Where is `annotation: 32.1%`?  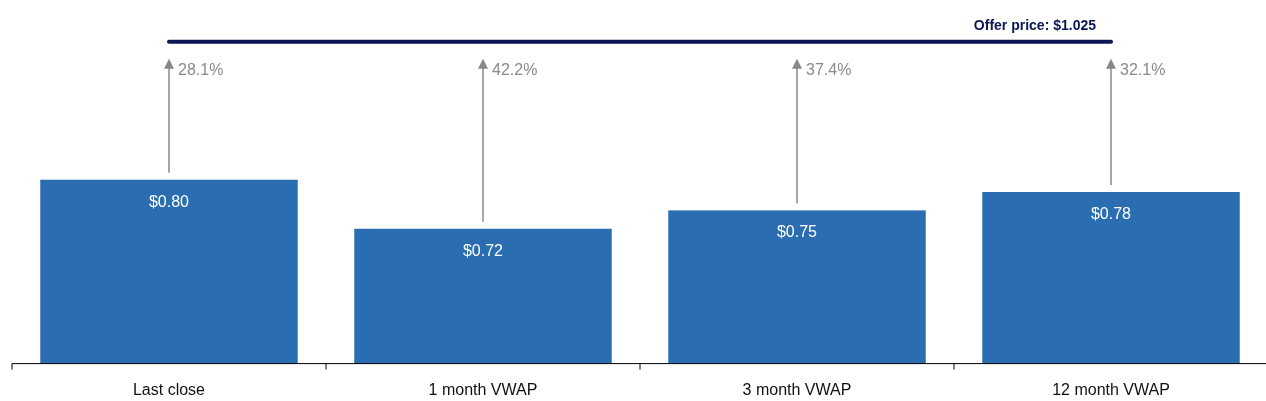
annotation: 32.1% is located at coordinates (1143, 69).